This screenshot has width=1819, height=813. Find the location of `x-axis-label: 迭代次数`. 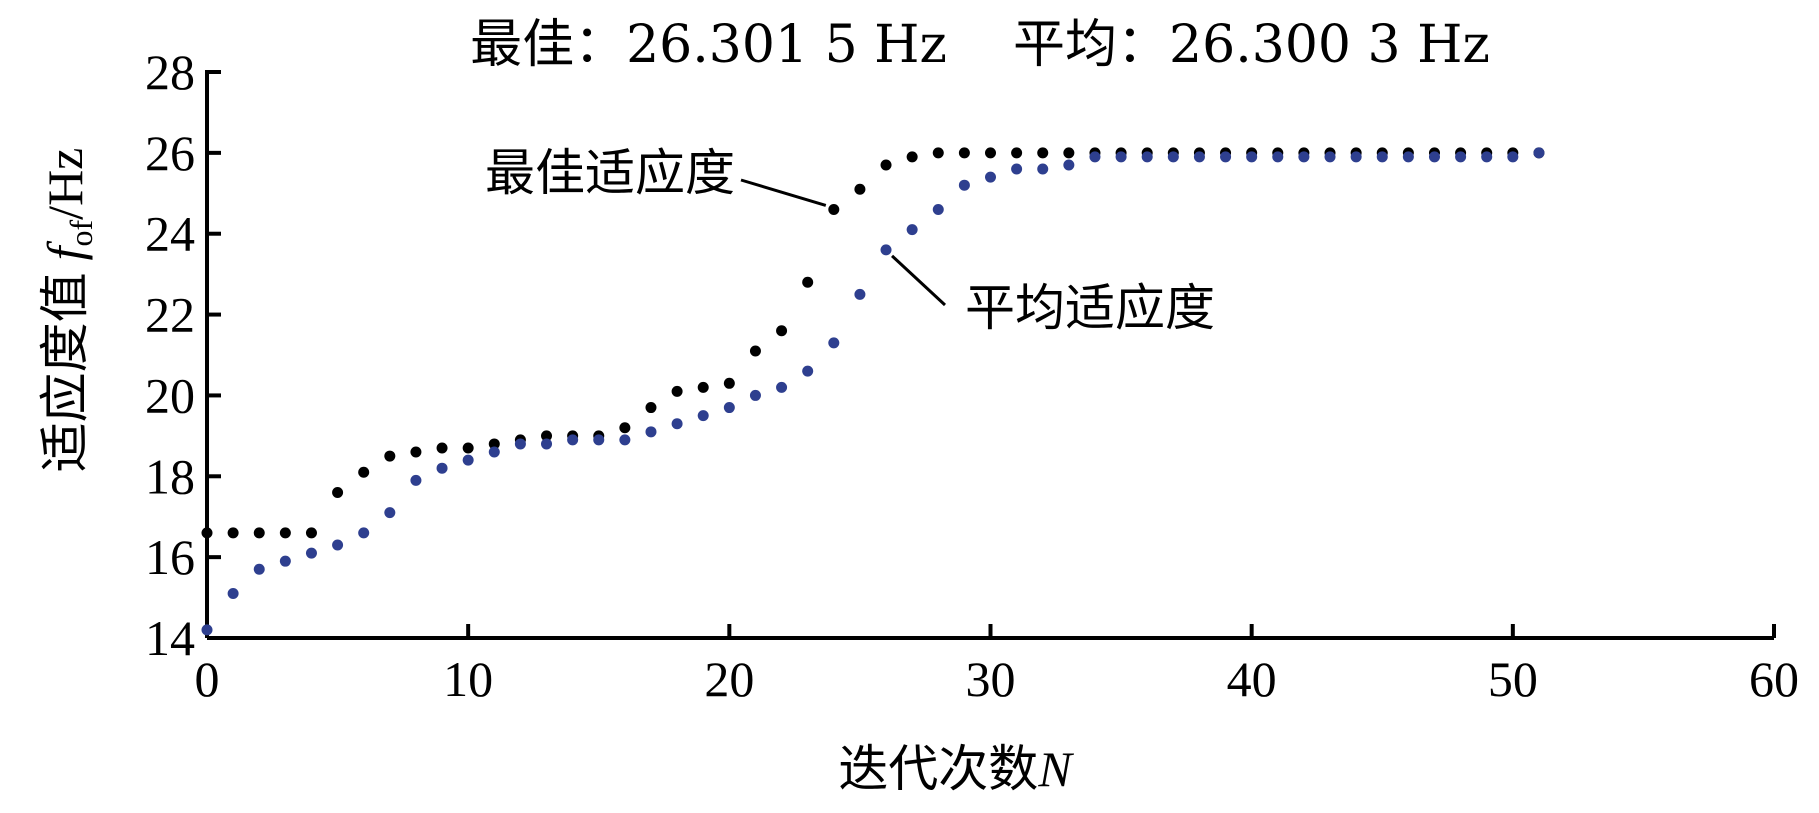

x-axis-label: 迭代次数 is located at coordinates (938, 769).